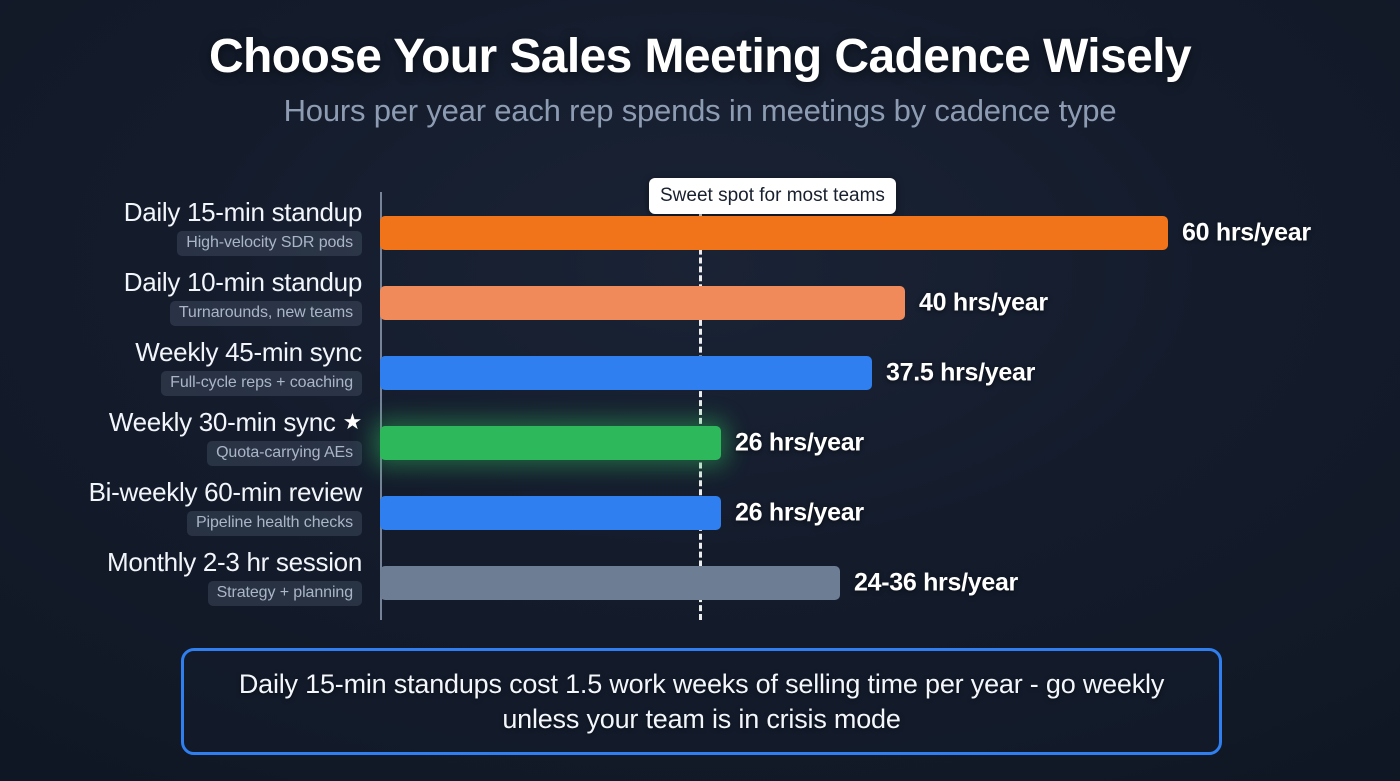 This screenshot has width=1400, height=781. What do you see at coordinates (274, 524) in the screenshot?
I see `bar-sublabel-badge: Pipeline health checks` at bounding box center [274, 524].